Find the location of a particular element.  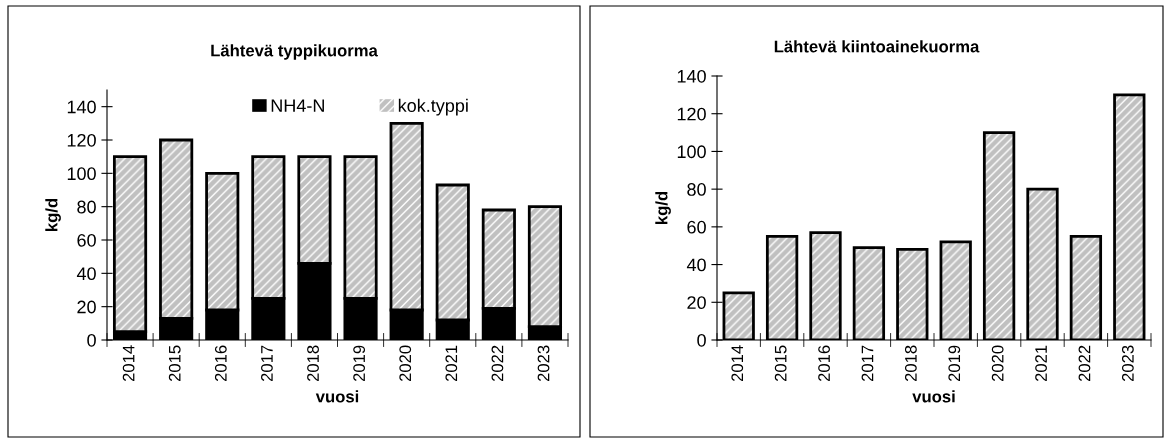

chart-title: Lähtevä kiintoainekuorma is located at coordinates (877, 46).